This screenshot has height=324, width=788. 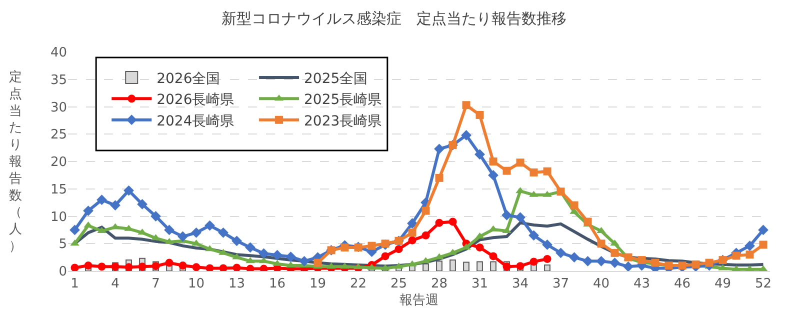 I want to click on x-tick-label: 43, so click(x=641, y=284).